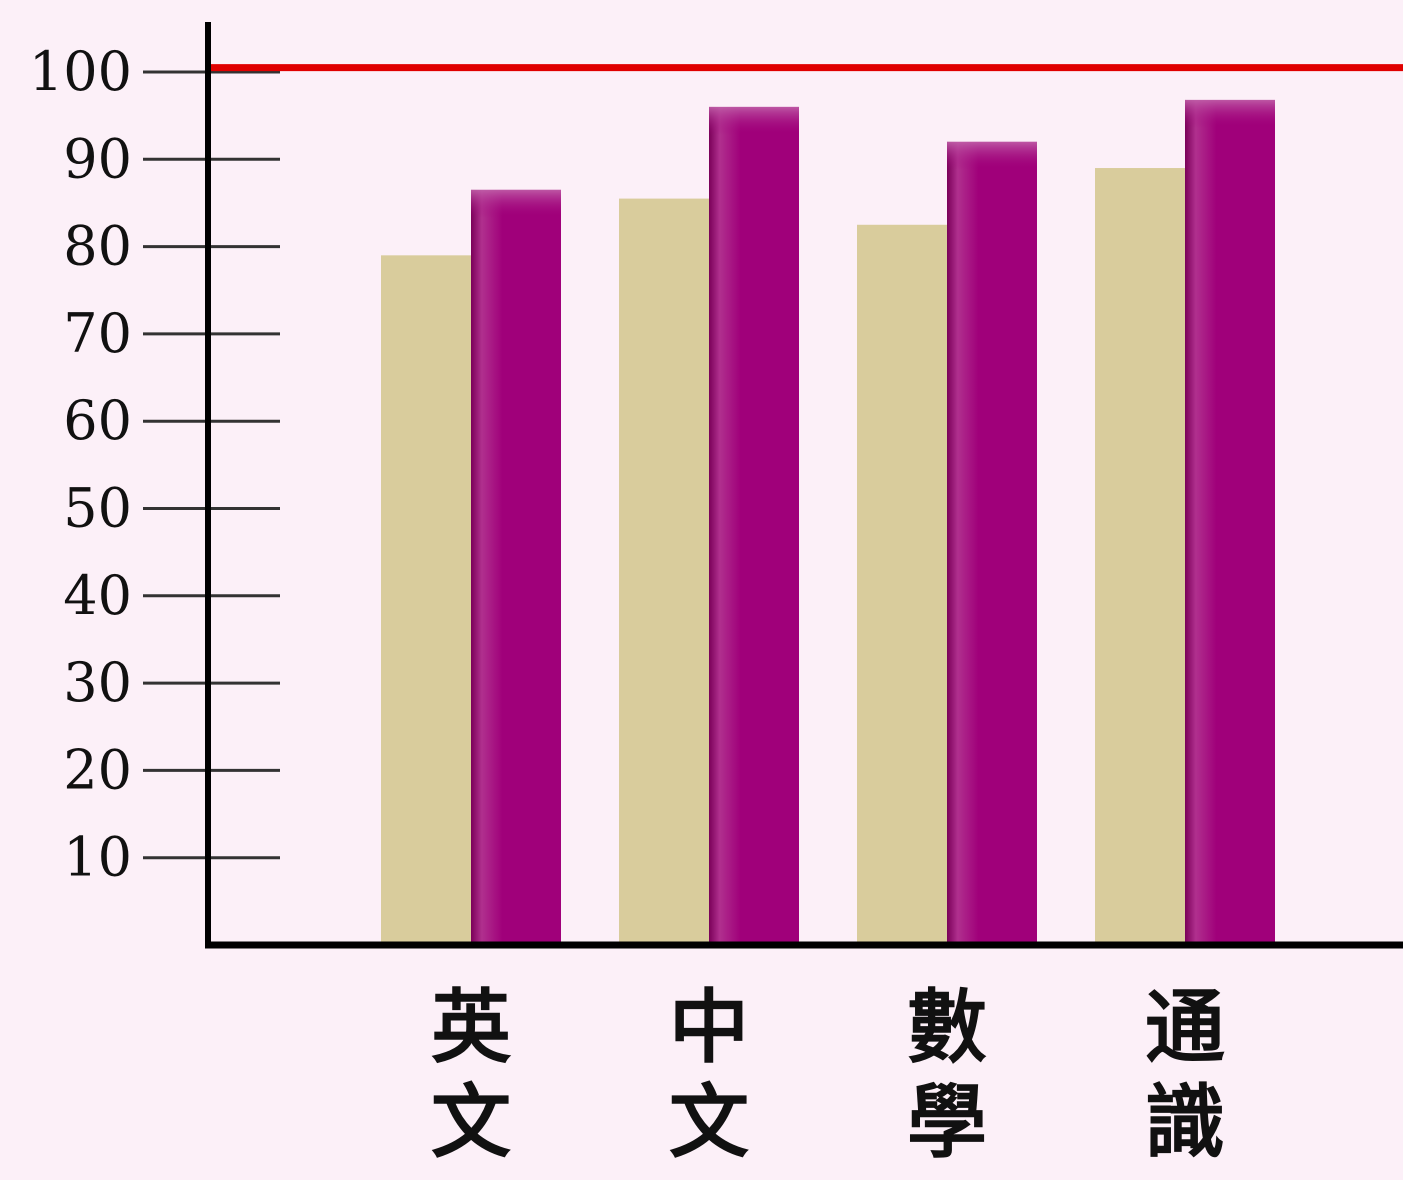  What do you see at coordinates (97, 158) in the screenshot?
I see `y-tick-label: 90` at bounding box center [97, 158].